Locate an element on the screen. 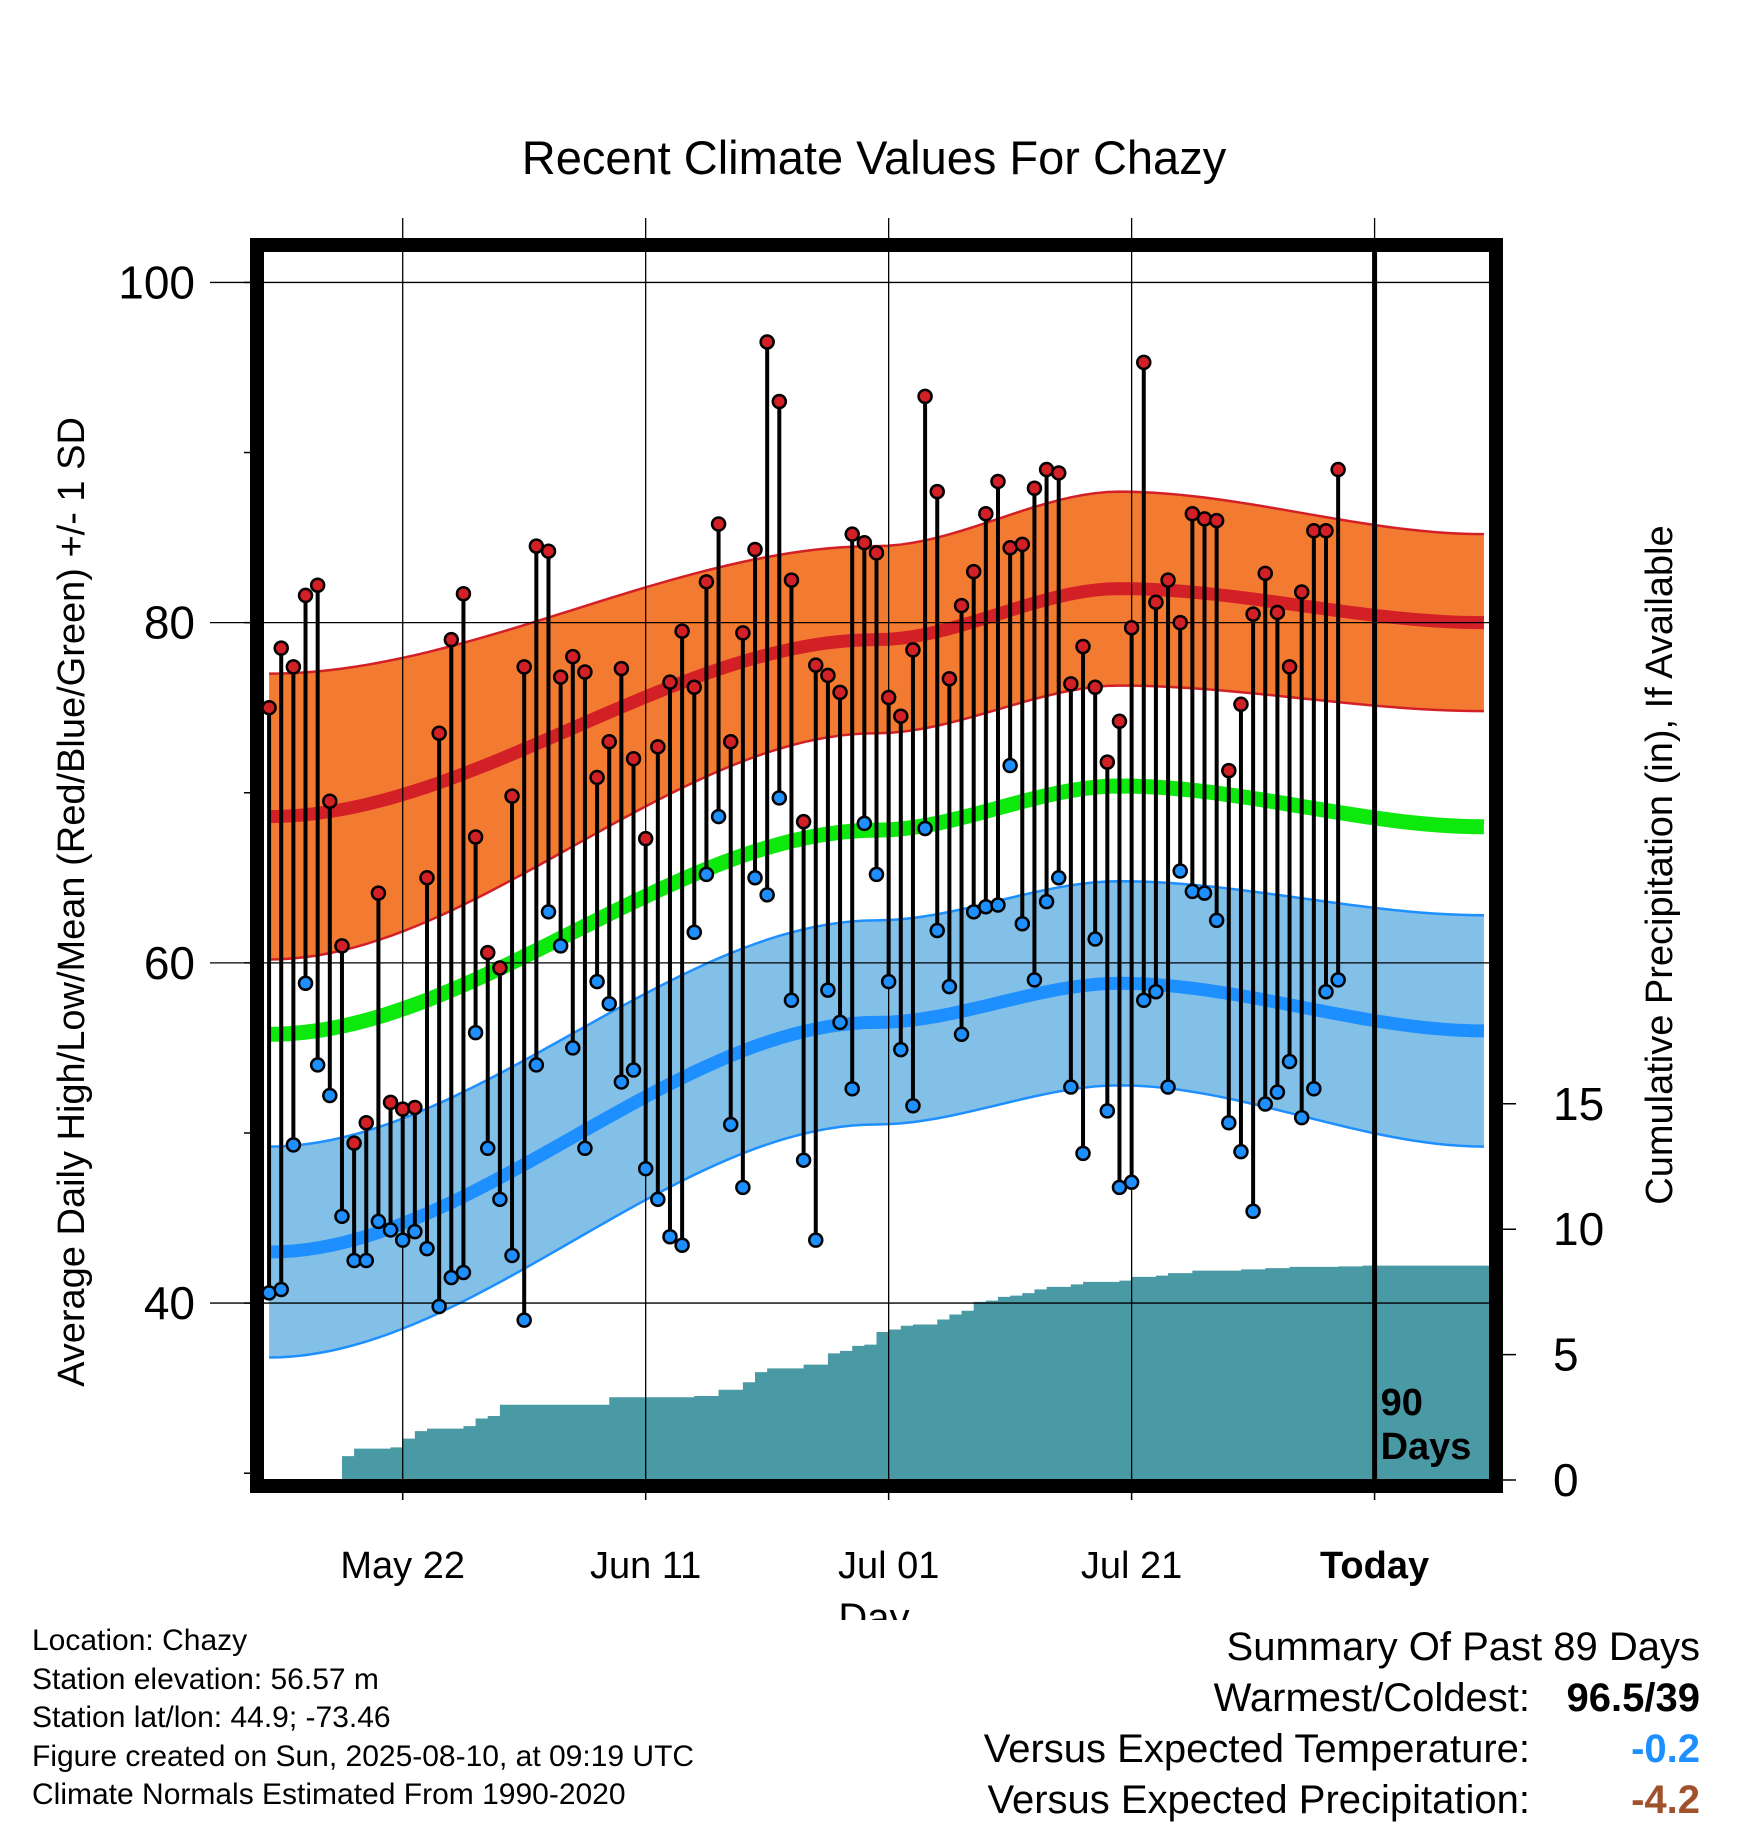 This screenshot has height=1828, width=1748. x-tick-label: Jul 01 is located at coordinates (888, 1566).